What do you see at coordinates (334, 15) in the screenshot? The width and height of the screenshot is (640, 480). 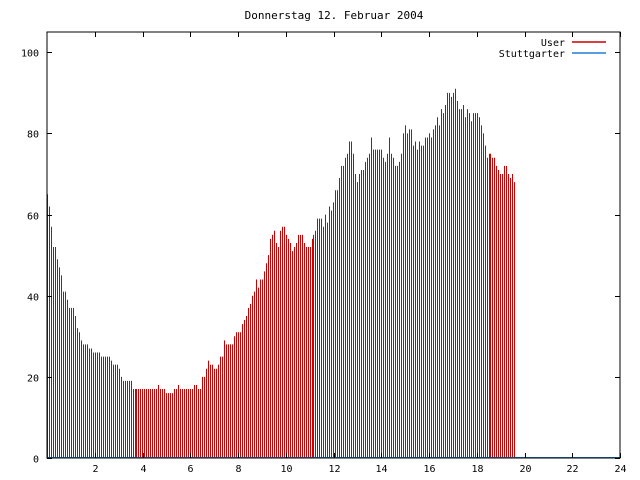 I see `chart-title: Donnerstag 12. Februar 2004` at bounding box center [334, 15].